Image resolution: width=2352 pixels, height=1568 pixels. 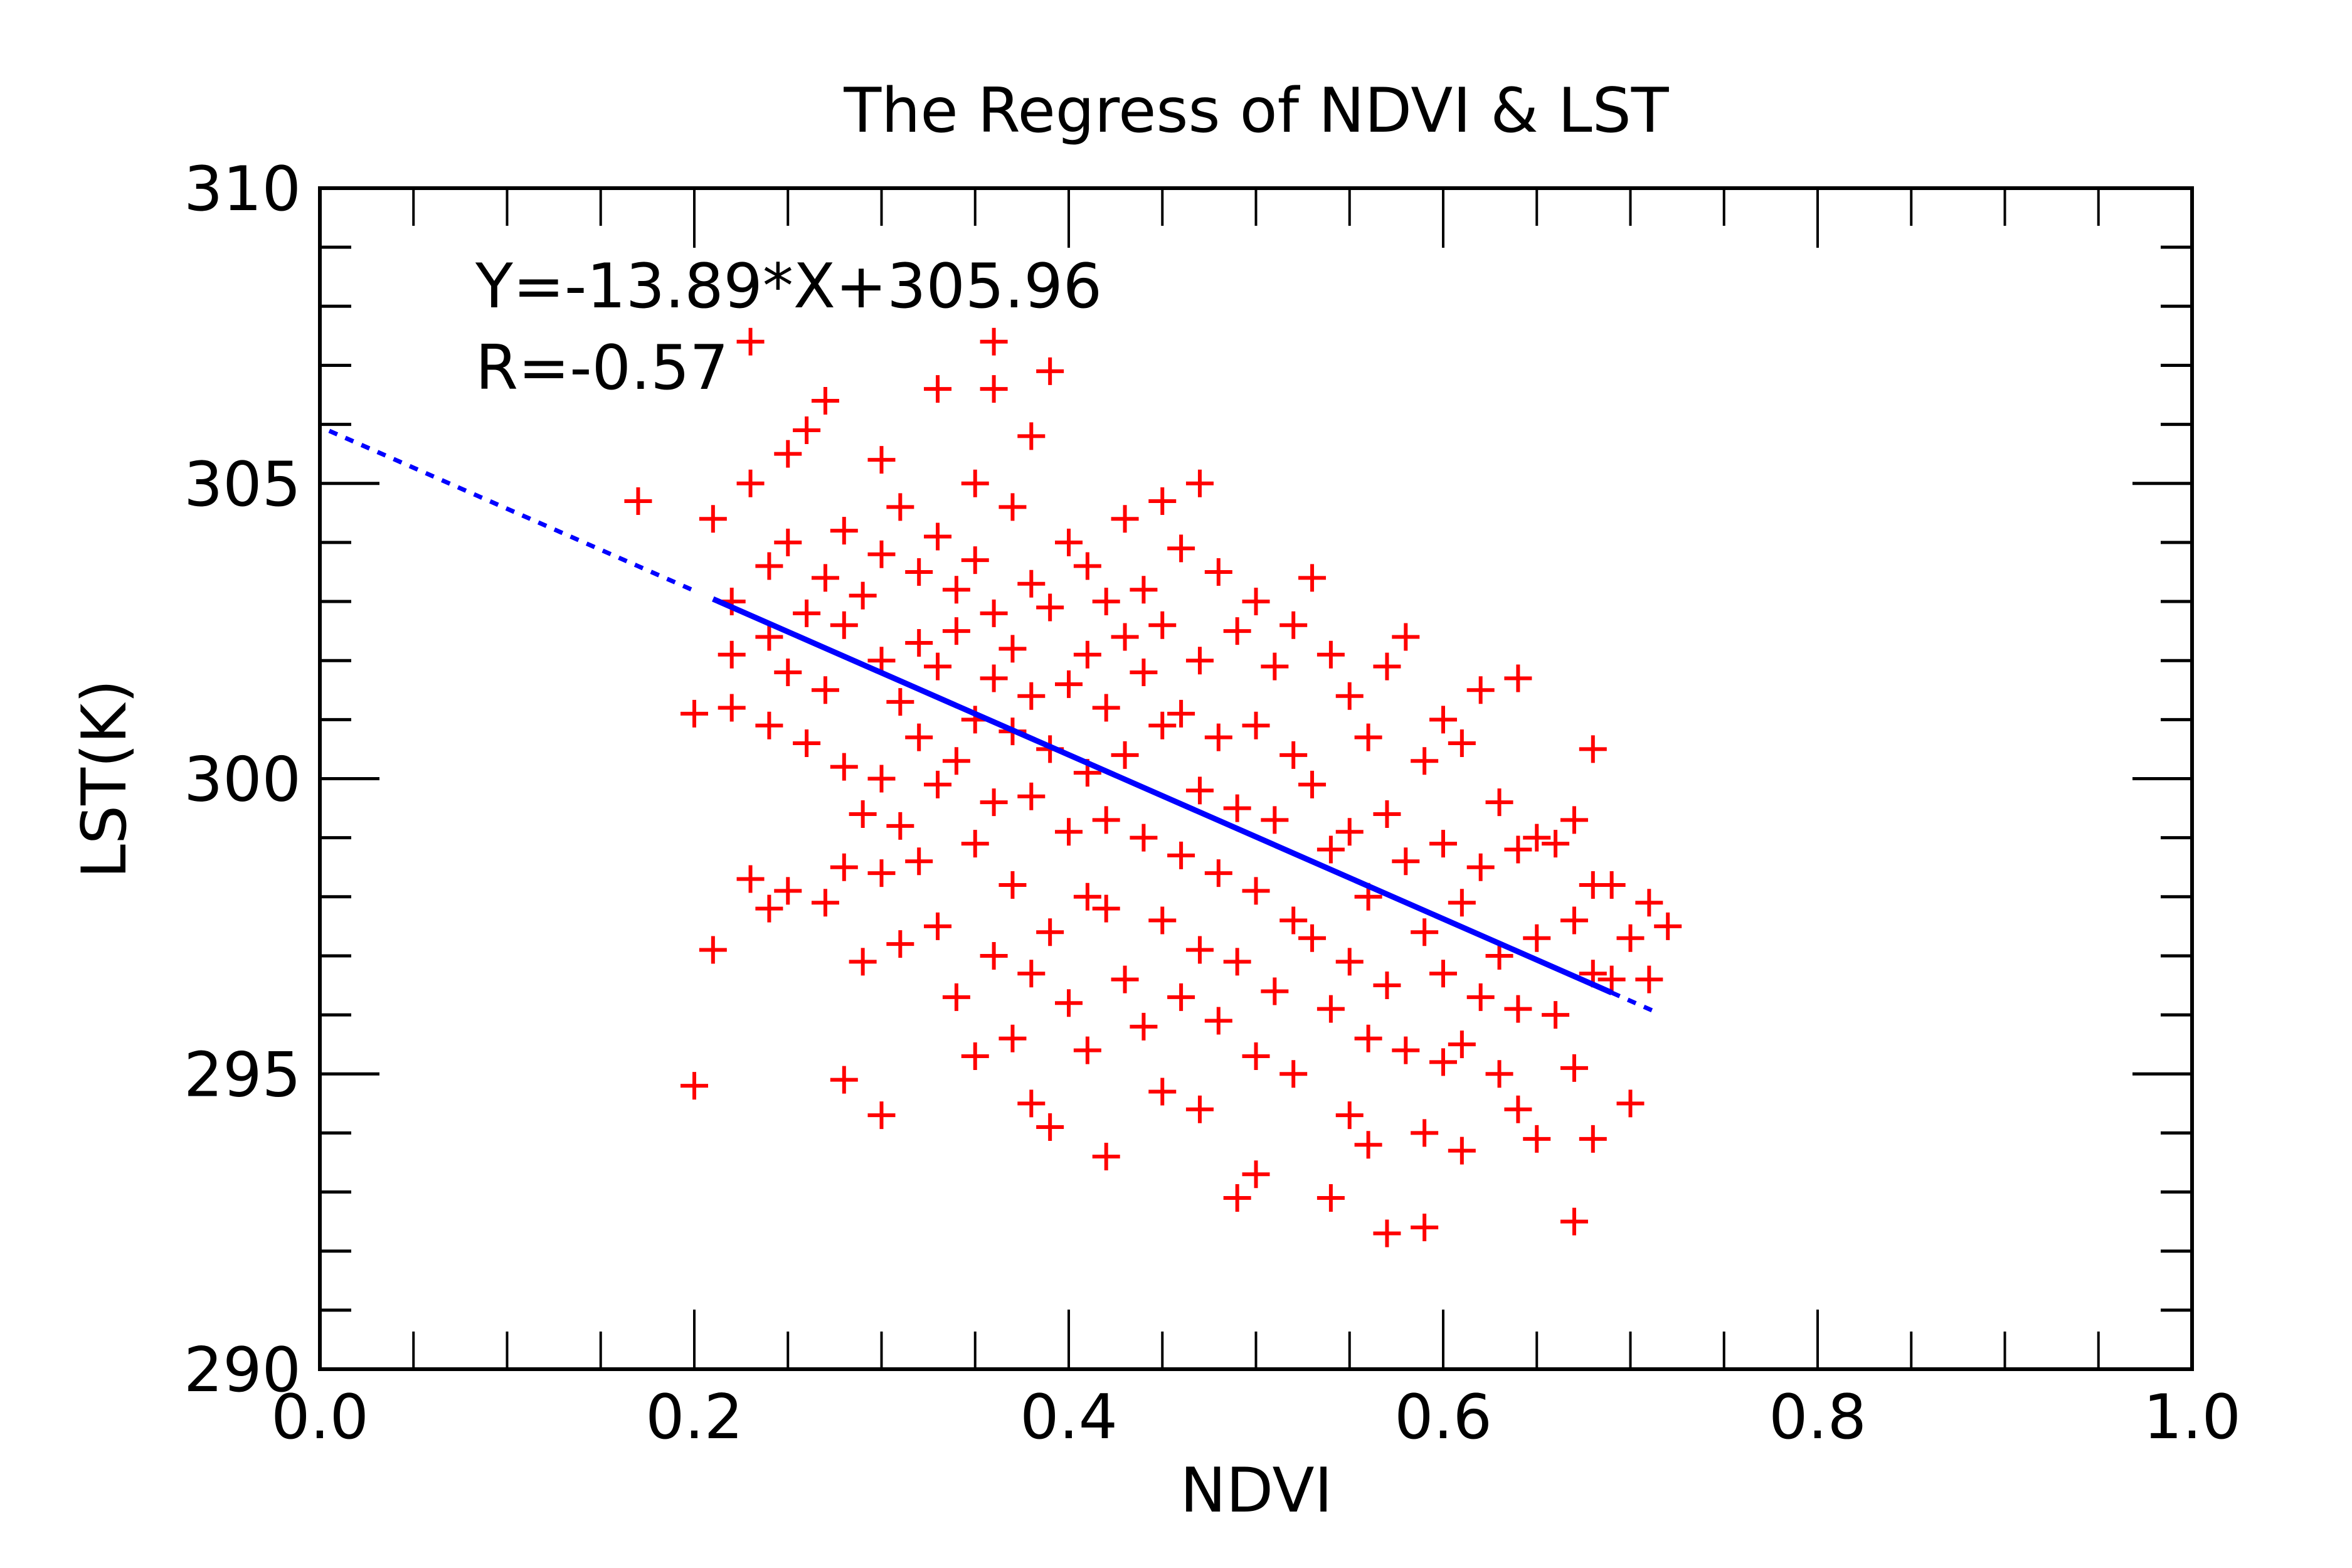 What do you see at coordinates (1162, 795) in the screenshot?
I see `regression-solid` at bounding box center [1162, 795].